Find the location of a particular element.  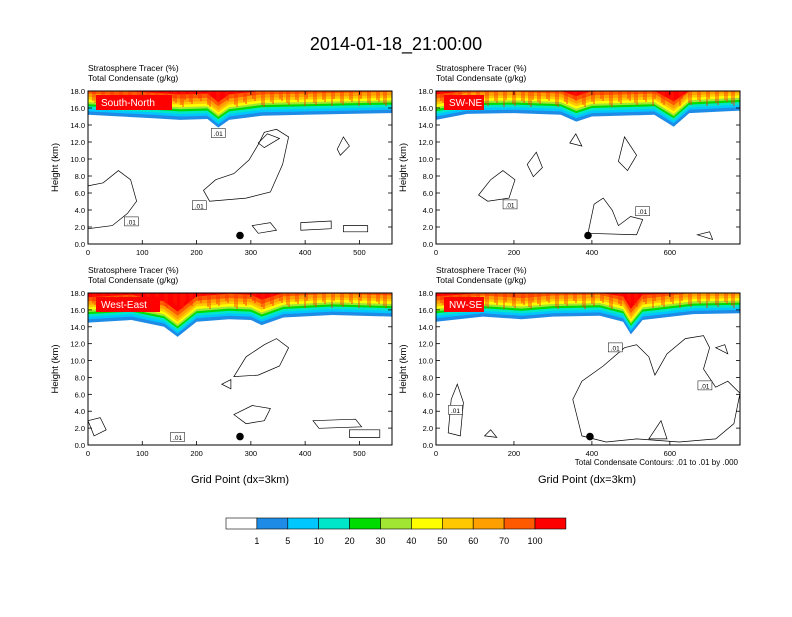

colorbar-label-3: 20 is located at coordinates (350, 541).